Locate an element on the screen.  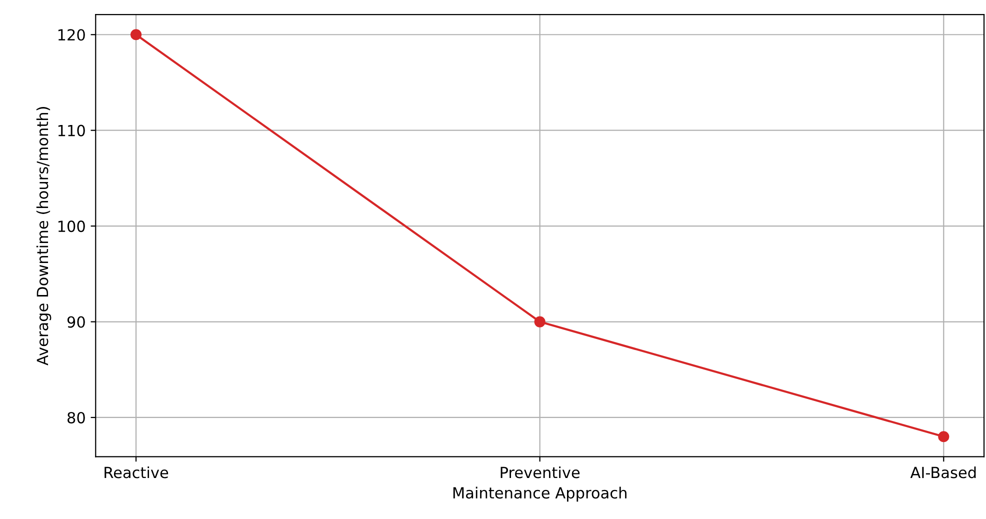
y-tick-label: 110 is located at coordinates (71, 130).